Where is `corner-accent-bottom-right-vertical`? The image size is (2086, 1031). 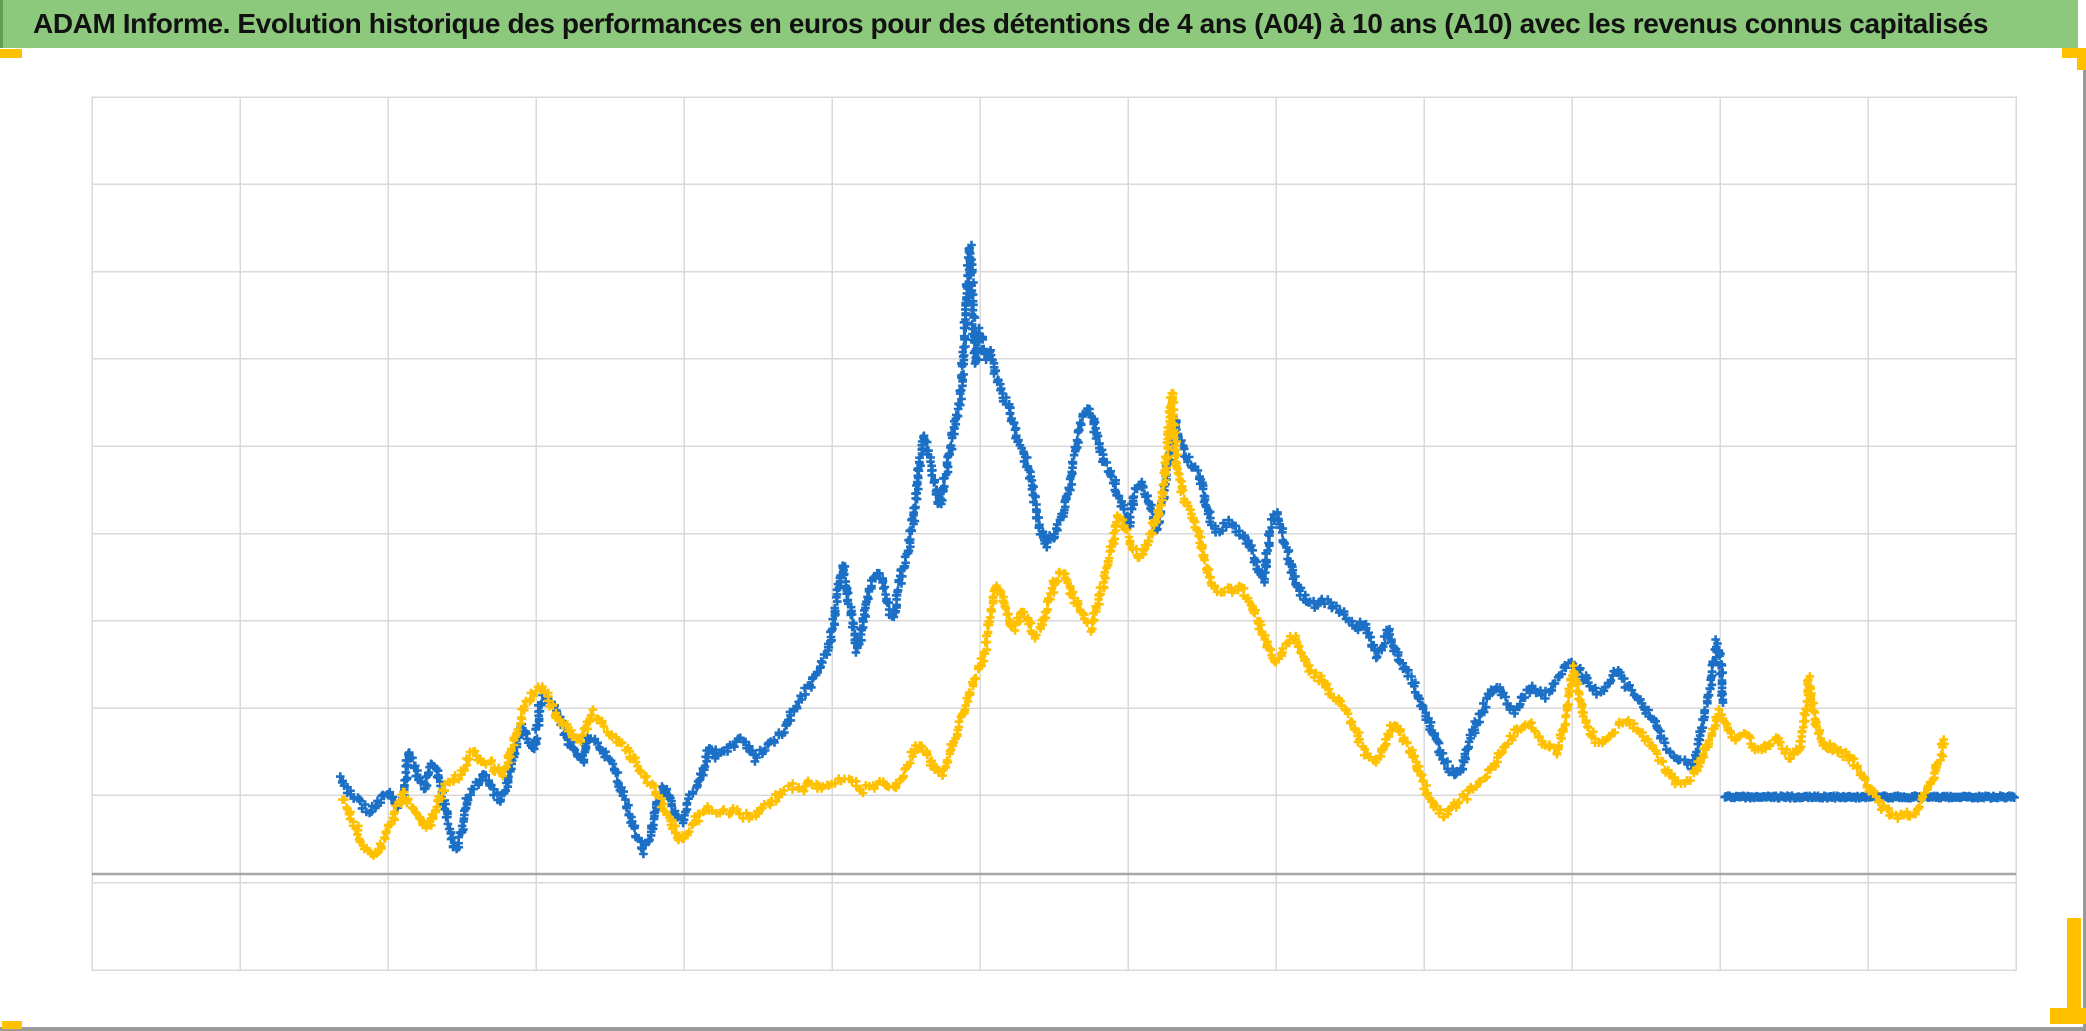
corner-accent-bottom-right-vertical is located at coordinates (2074, 969).